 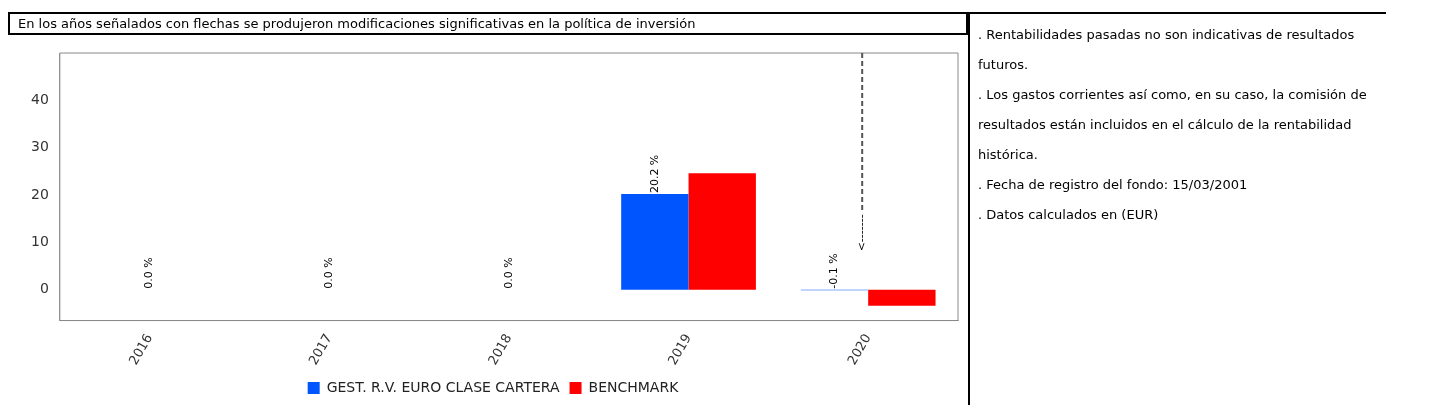 What do you see at coordinates (834, 271) in the screenshot?
I see `data-label: -0.1 %` at bounding box center [834, 271].